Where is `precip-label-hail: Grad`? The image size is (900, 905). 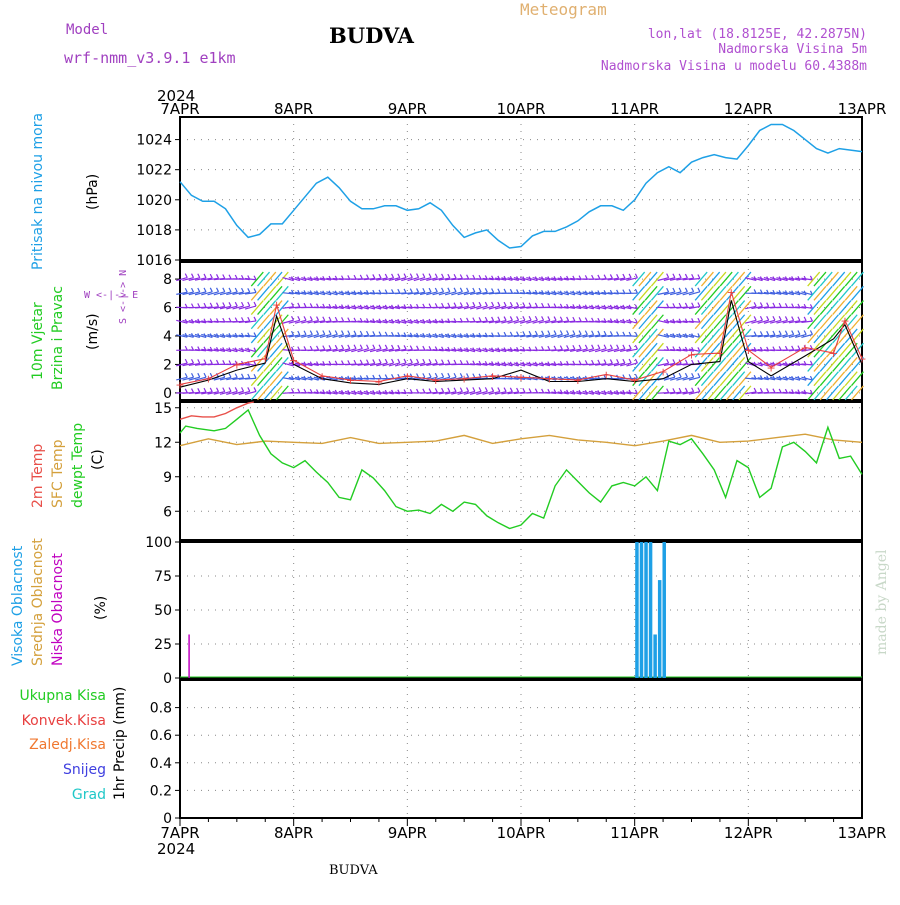 precip-label-hail: Grad is located at coordinates (89, 795).